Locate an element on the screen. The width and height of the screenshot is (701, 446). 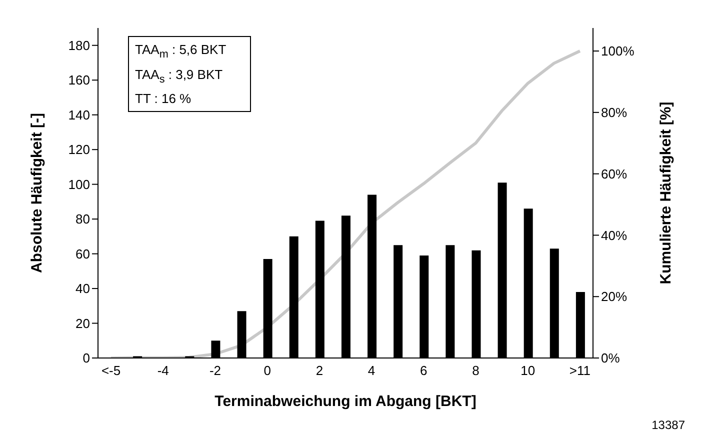
y2-tick-label: 100% is located at coordinates (618, 51).